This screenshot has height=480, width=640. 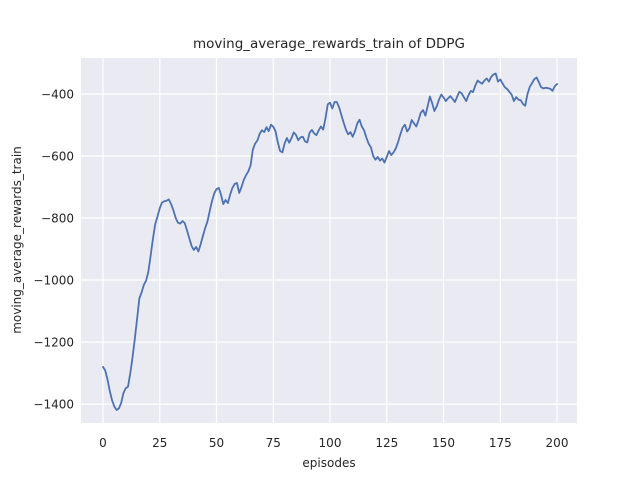 What do you see at coordinates (386, 443) in the screenshot?
I see `x-tick-label: 125` at bounding box center [386, 443].